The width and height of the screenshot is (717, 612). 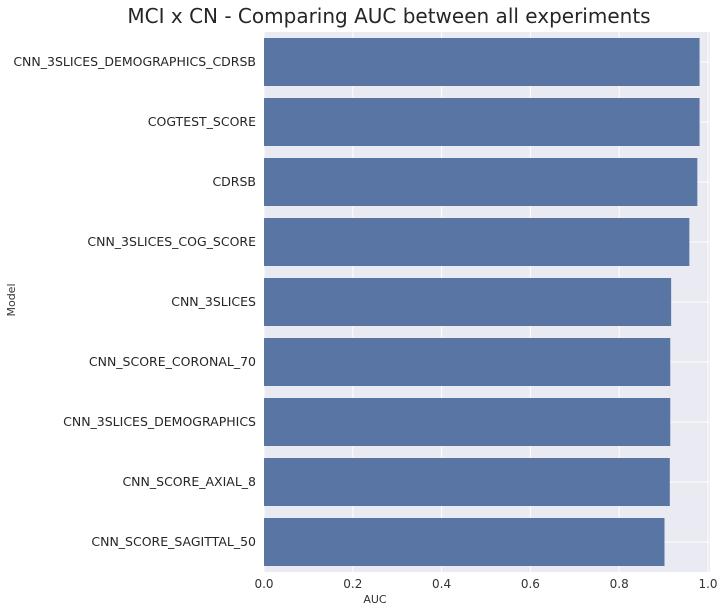 What do you see at coordinates (441, 584) in the screenshot?
I see `x-tick-label: 0.4` at bounding box center [441, 584].